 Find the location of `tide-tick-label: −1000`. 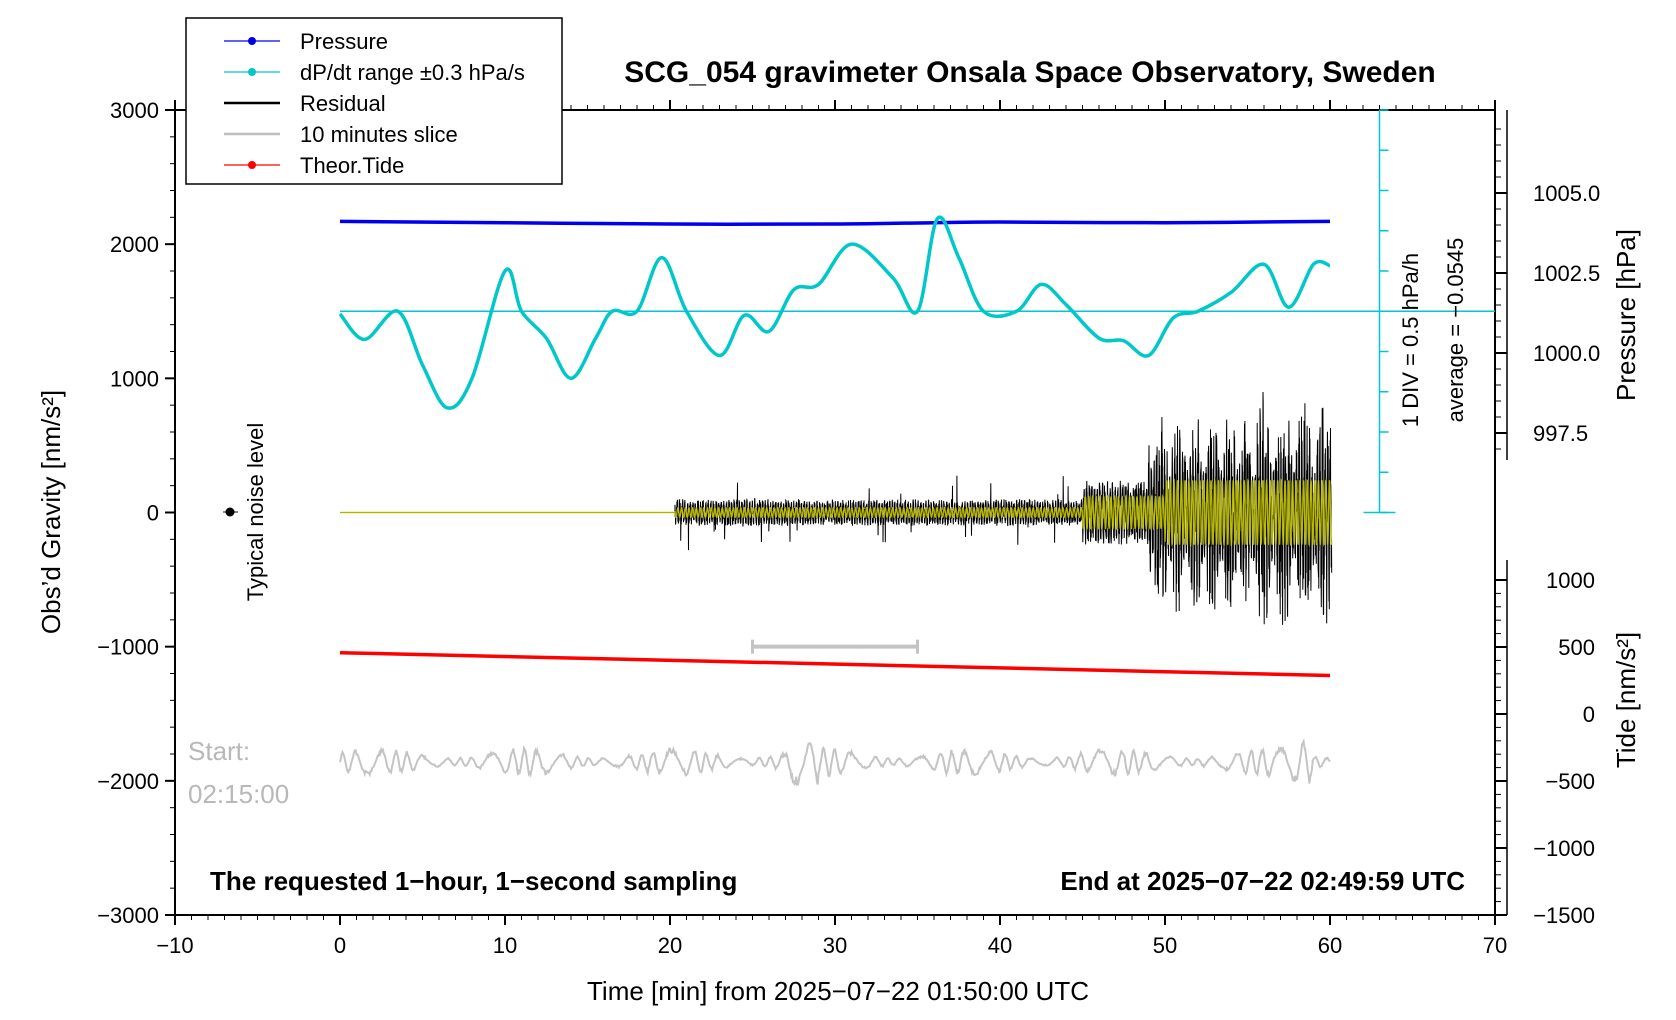

tide-tick-label: −1000 is located at coordinates (1564, 848).